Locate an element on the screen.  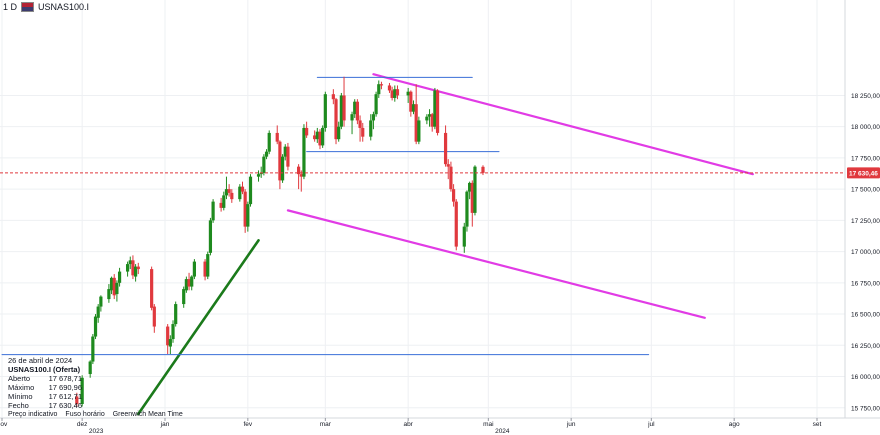
info-value: 17 678,71 is located at coordinates (65, 378).